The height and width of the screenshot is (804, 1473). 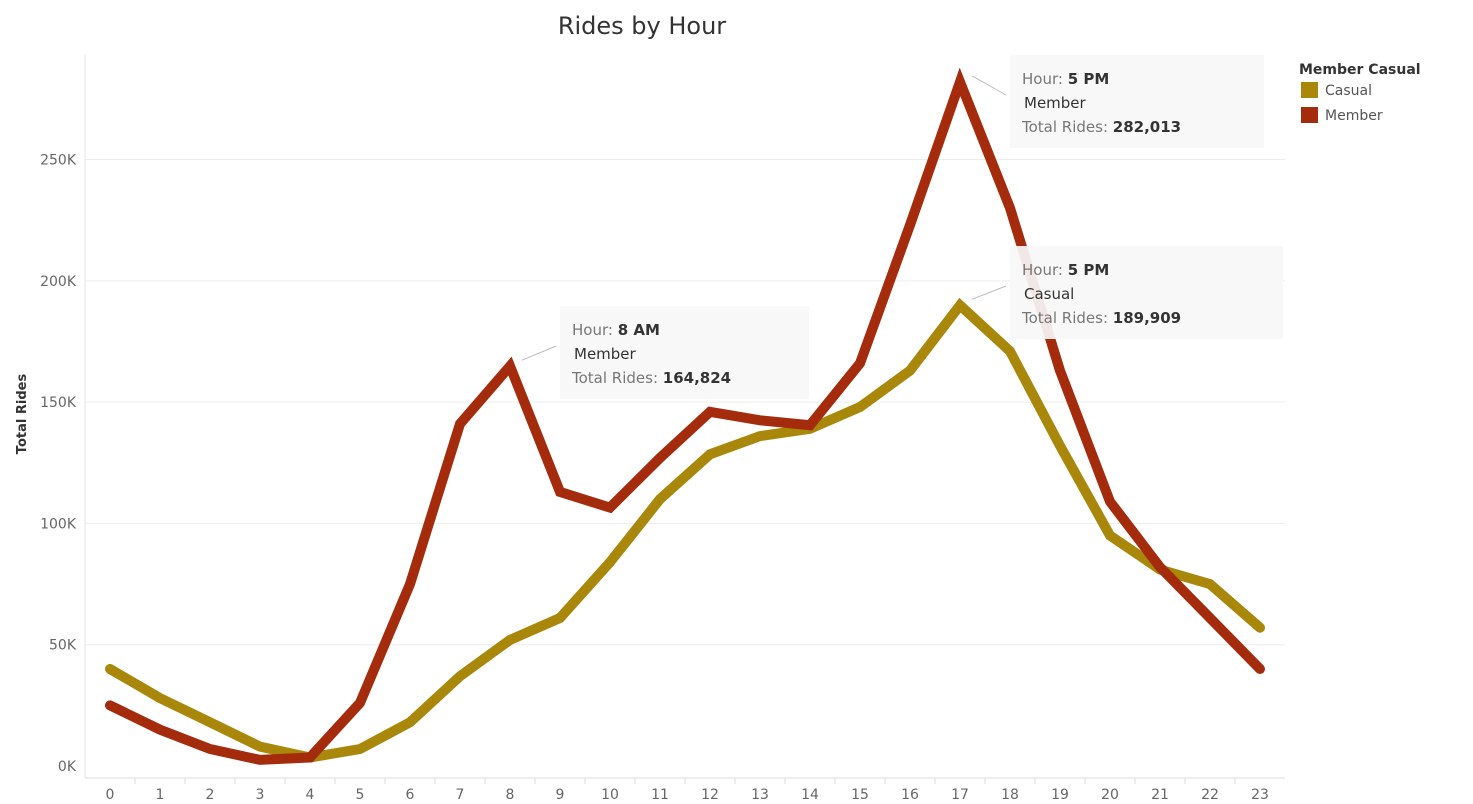 What do you see at coordinates (310, 795) in the screenshot?
I see `x-tick-label: 4` at bounding box center [310, 795].